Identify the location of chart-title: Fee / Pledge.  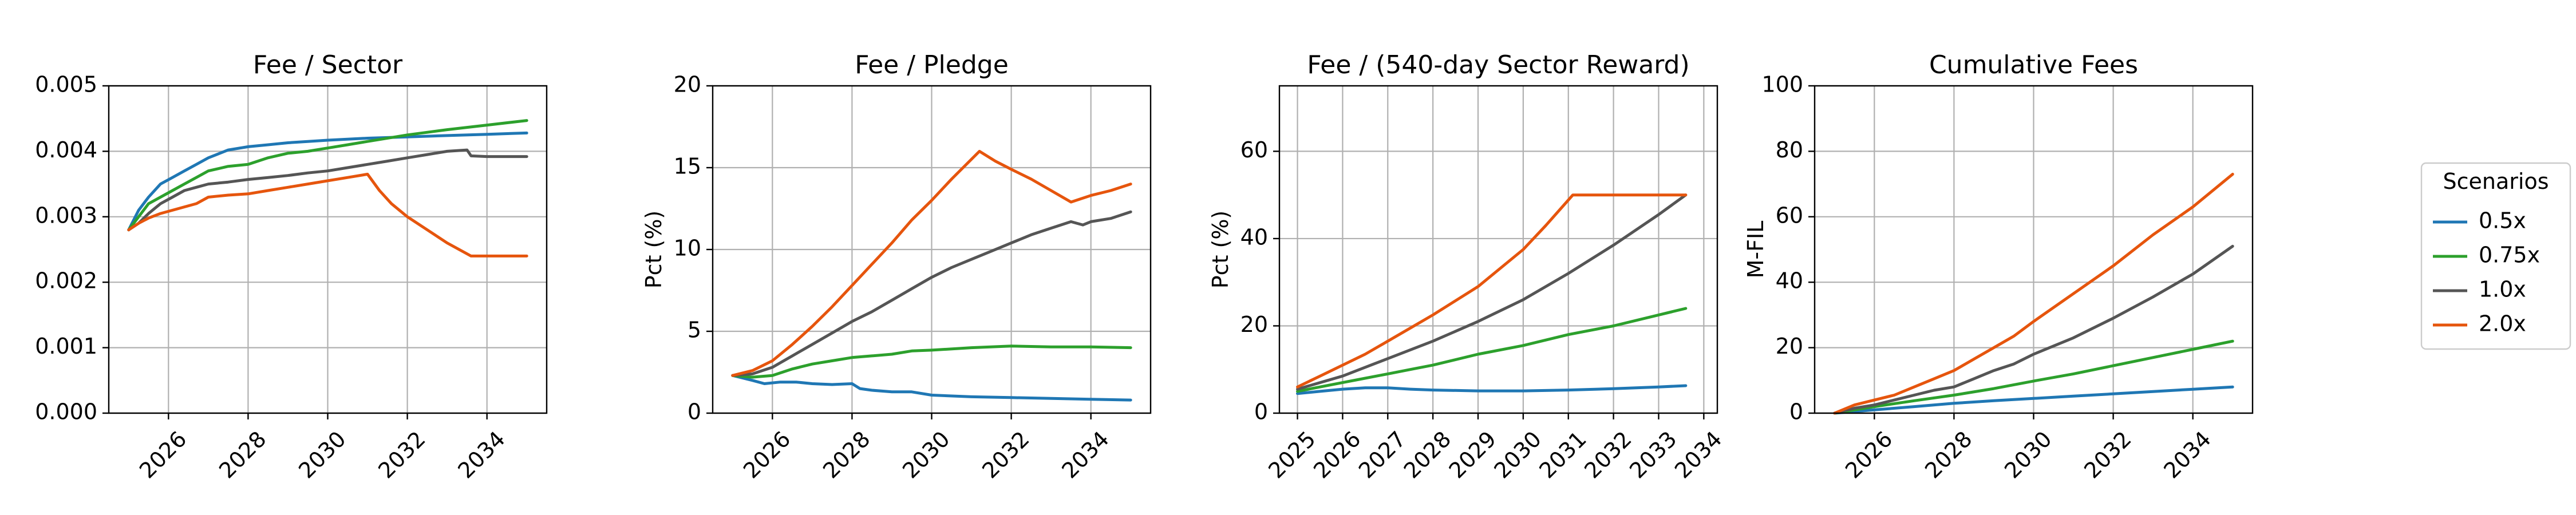
(932, 65).